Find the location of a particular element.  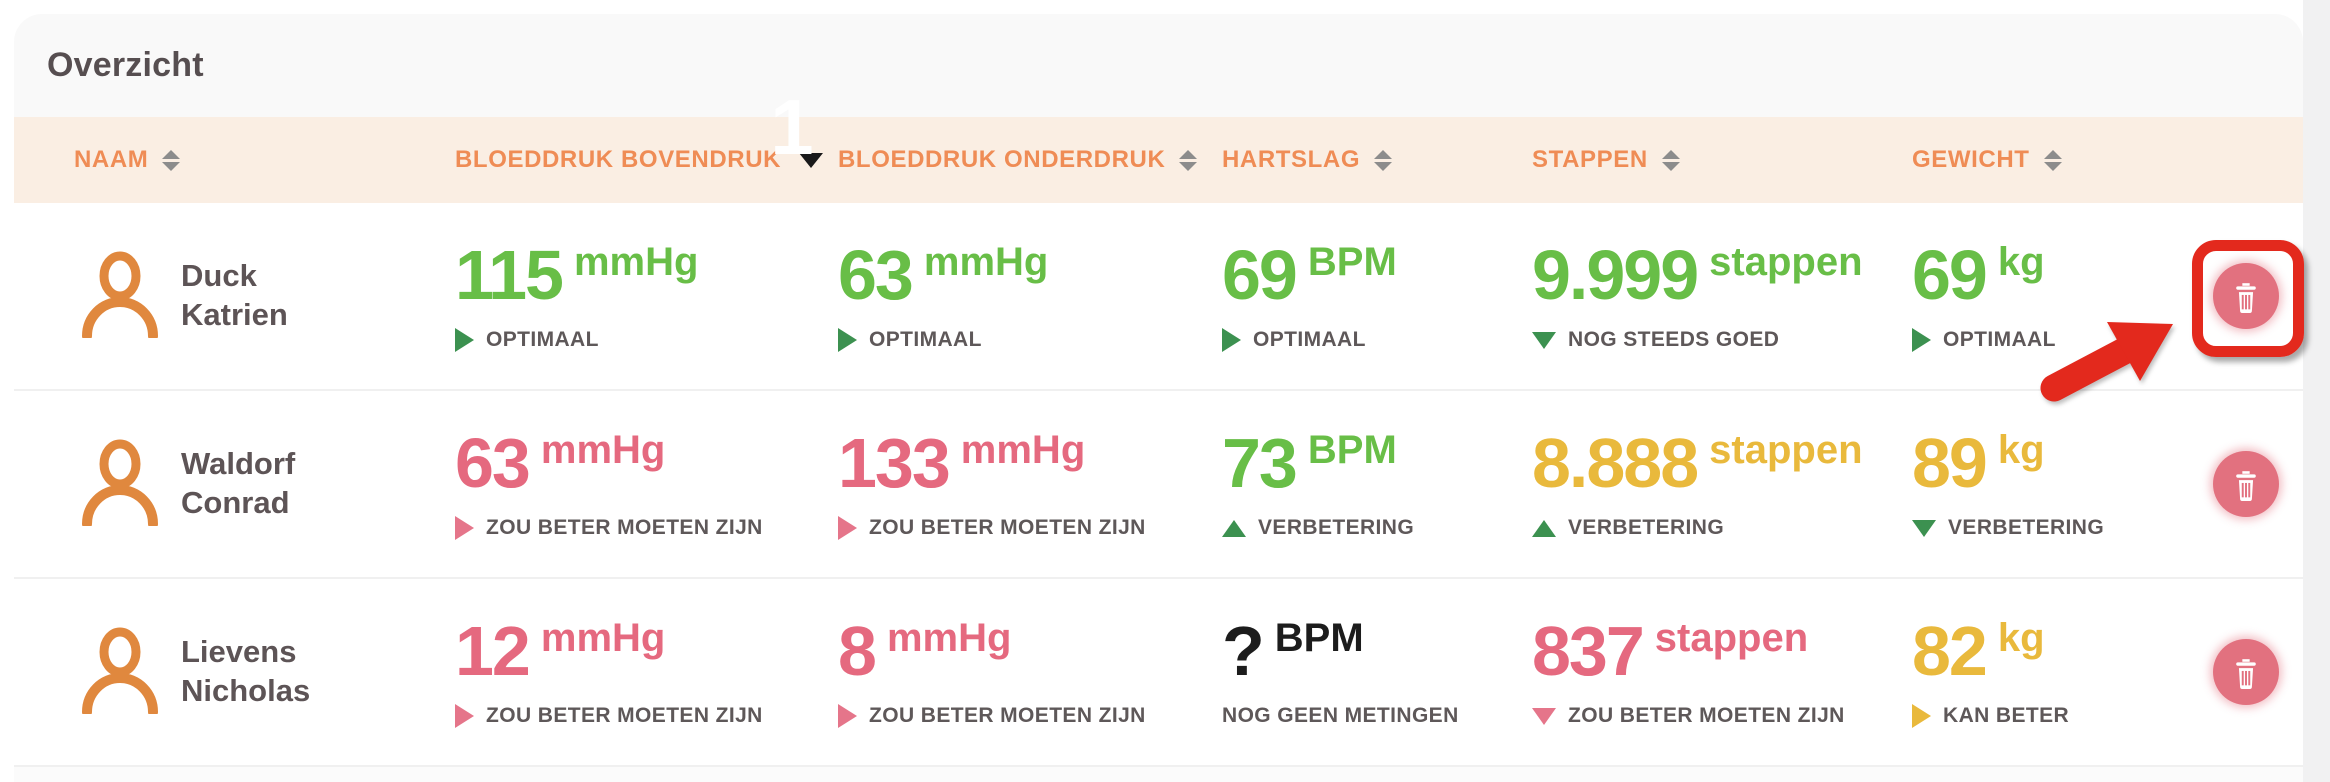

metric-value: 82 is located at coordinates (1950, 651).